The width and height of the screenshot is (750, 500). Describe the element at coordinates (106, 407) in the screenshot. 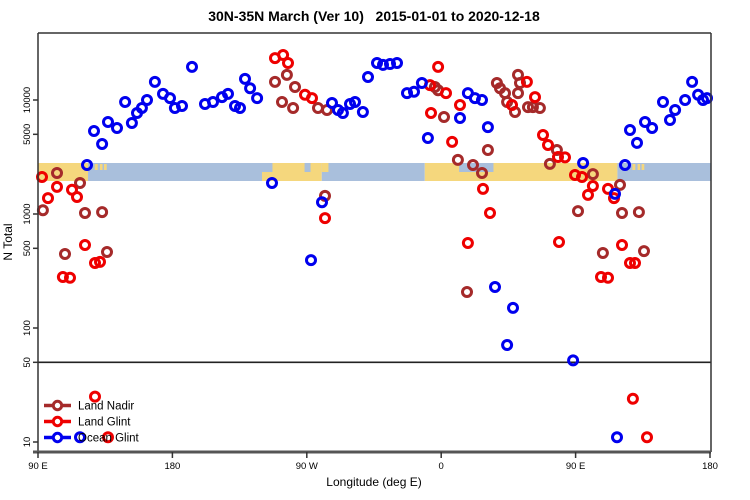

I see `legend-label: Land Nadir` at that location.